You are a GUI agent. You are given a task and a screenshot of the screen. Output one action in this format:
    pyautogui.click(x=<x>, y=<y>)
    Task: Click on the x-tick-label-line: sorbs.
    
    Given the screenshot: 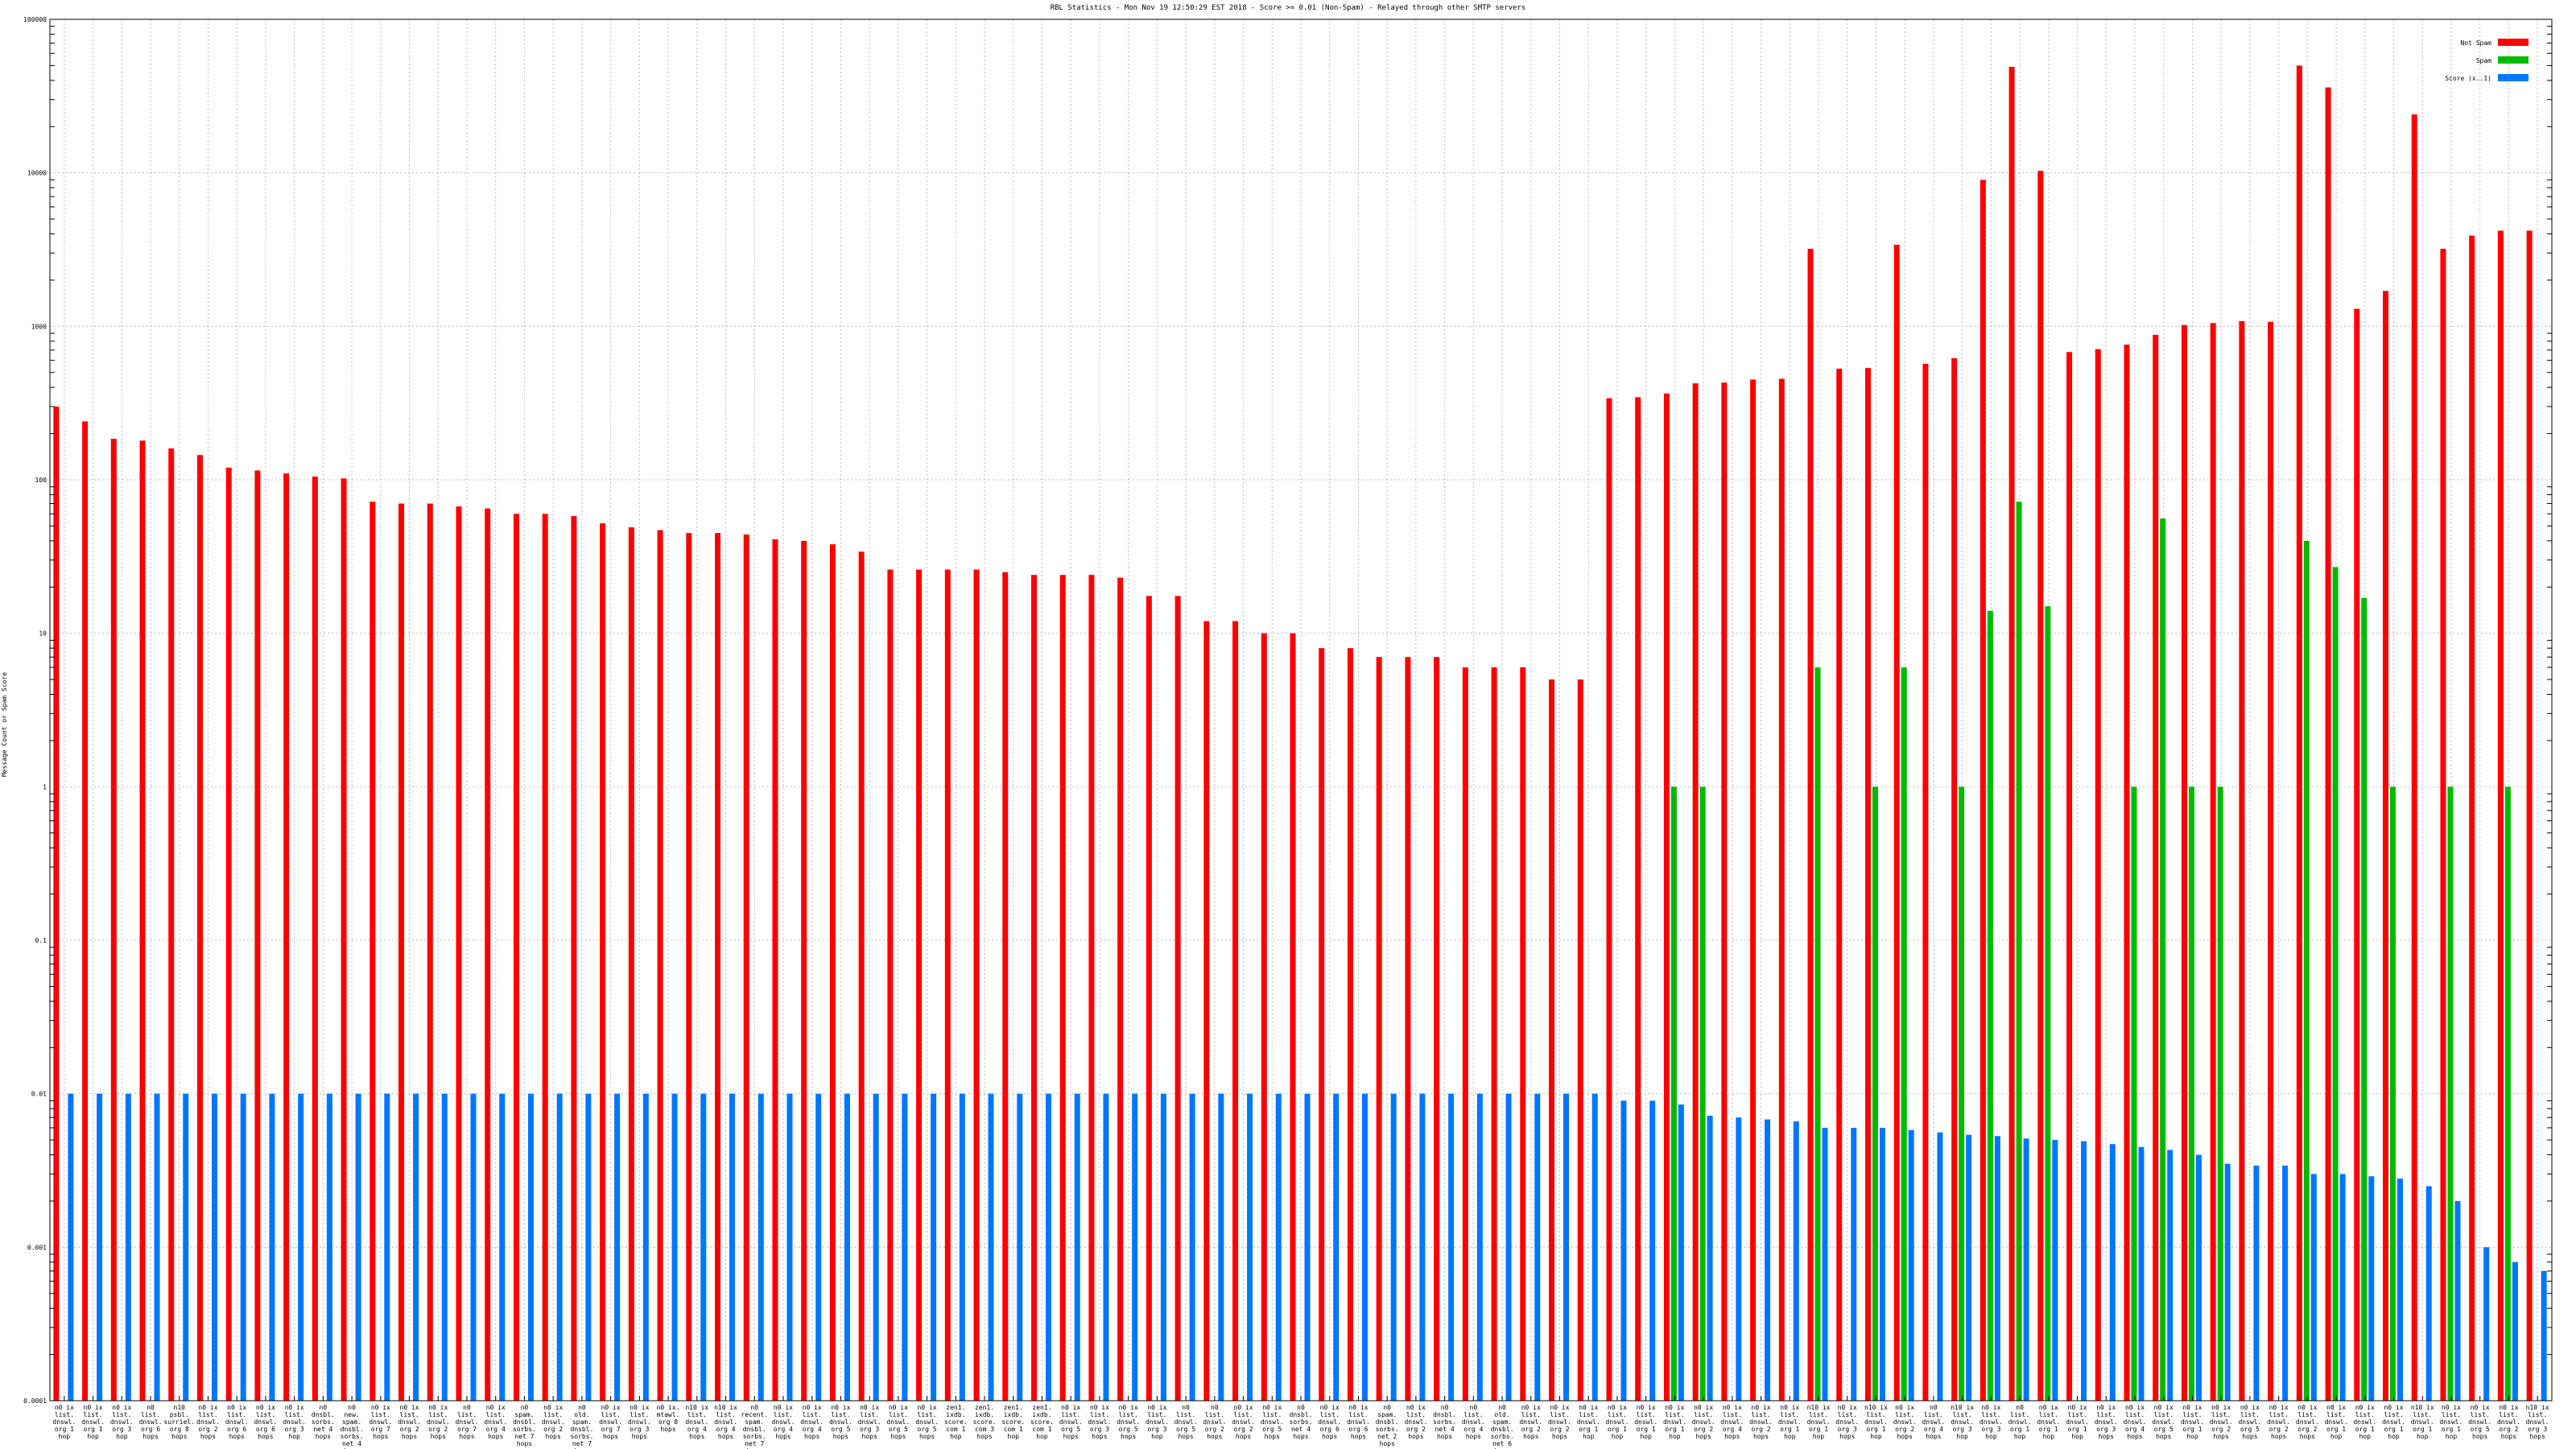 What is the action you would take?
    pyautogui.click(x=524, y=1429)
    